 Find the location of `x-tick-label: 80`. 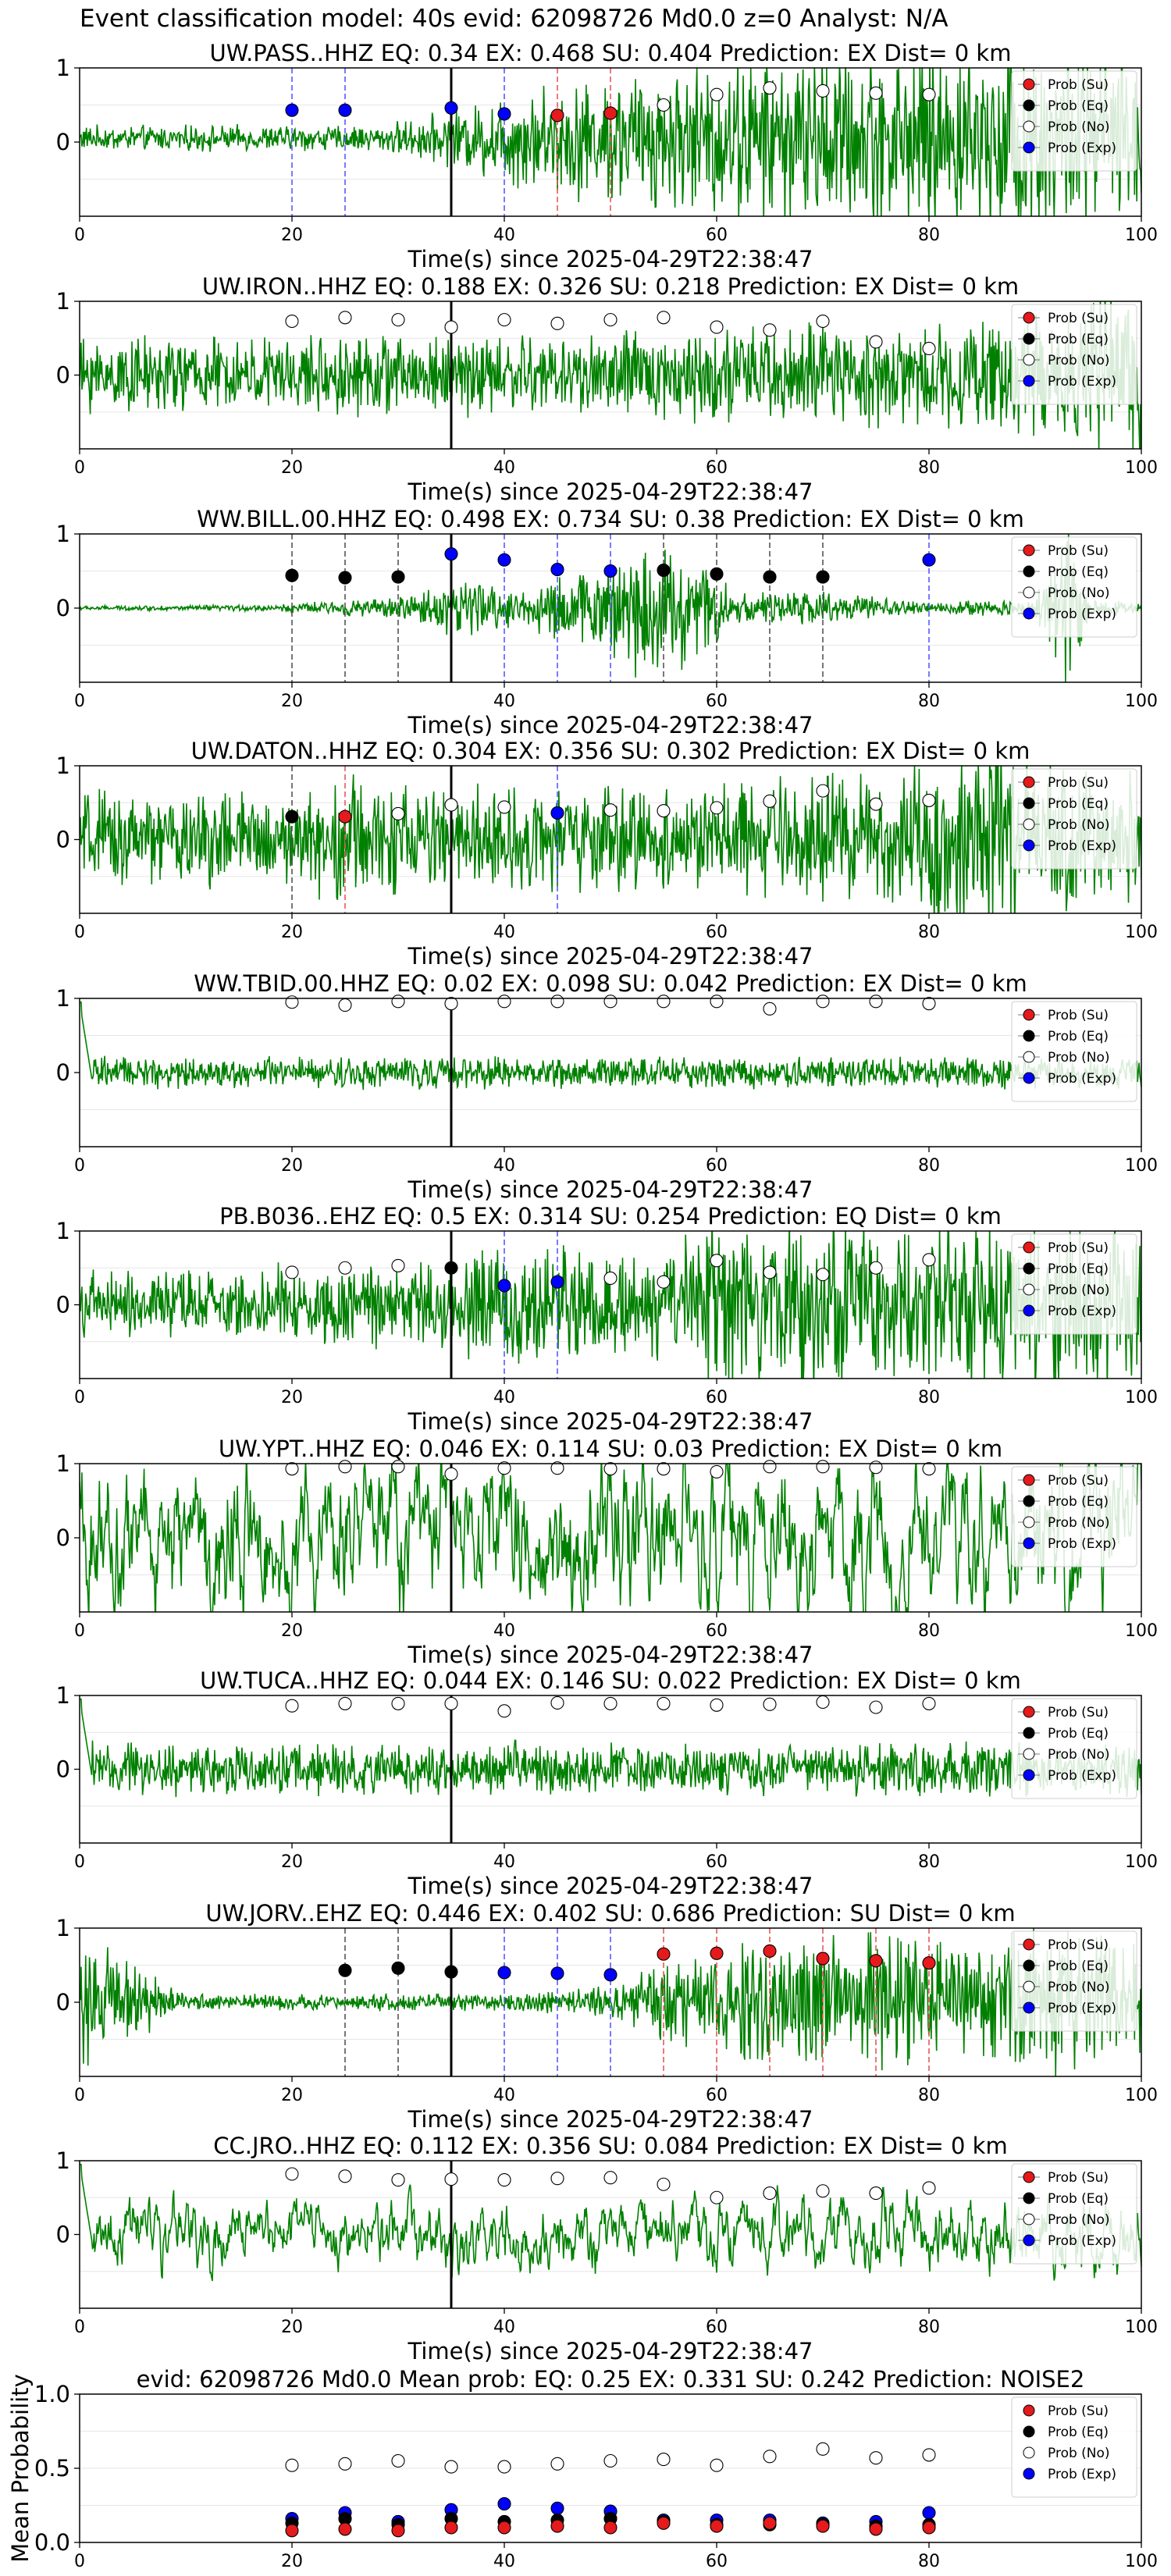

x-tick-label: 80 is located at coordinates (929, 1631).